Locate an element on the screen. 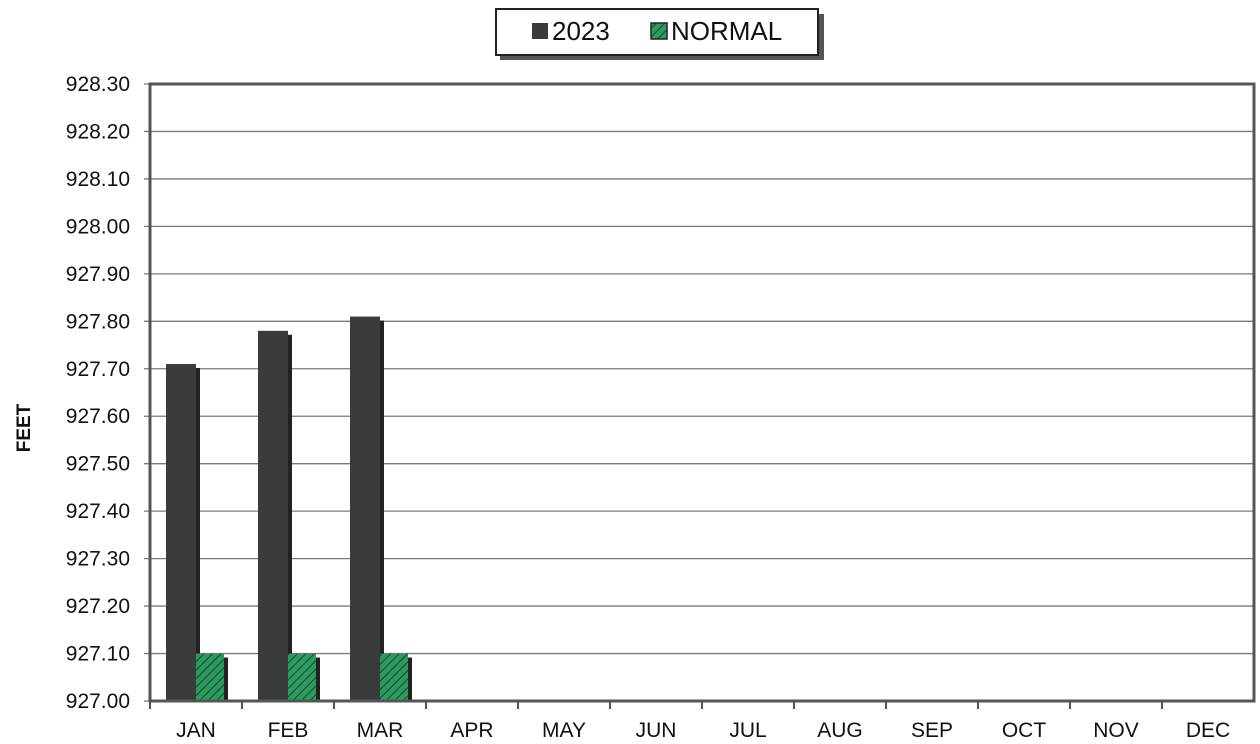 The width and height of the screenshot is (1260, 744). bar-2023-feb is located at coordinates (273, 515).